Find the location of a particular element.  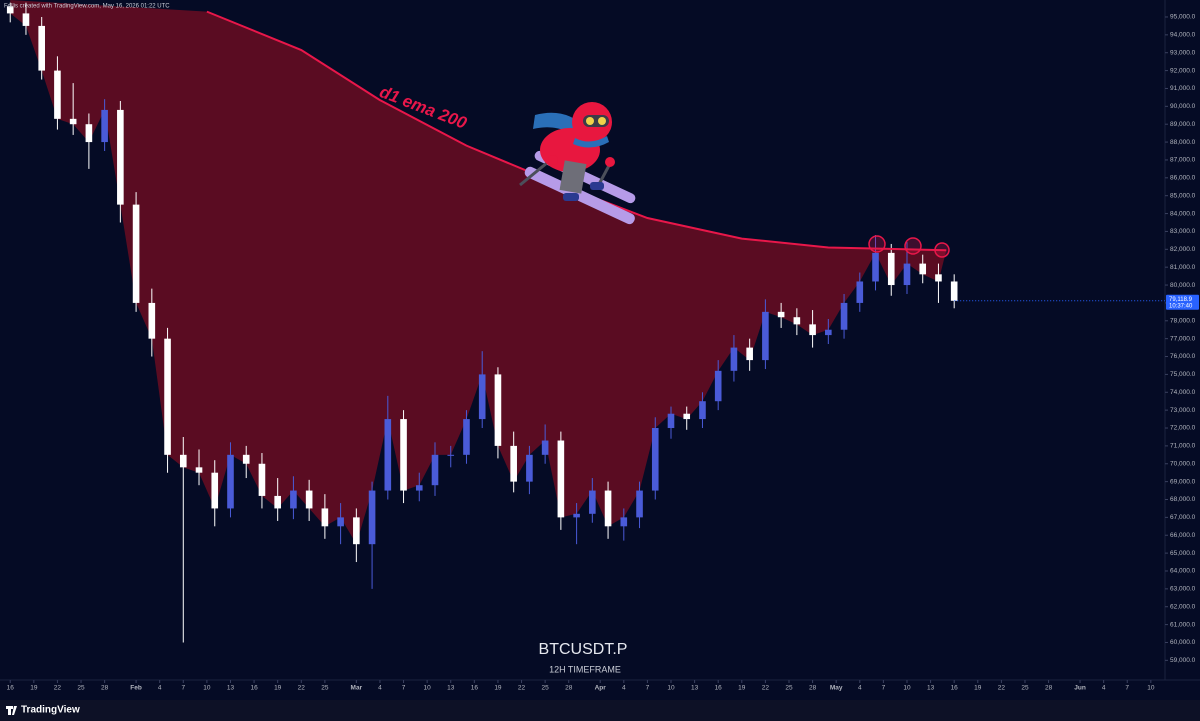

x-tick-label: Apr is located at coordinates (601, 688).